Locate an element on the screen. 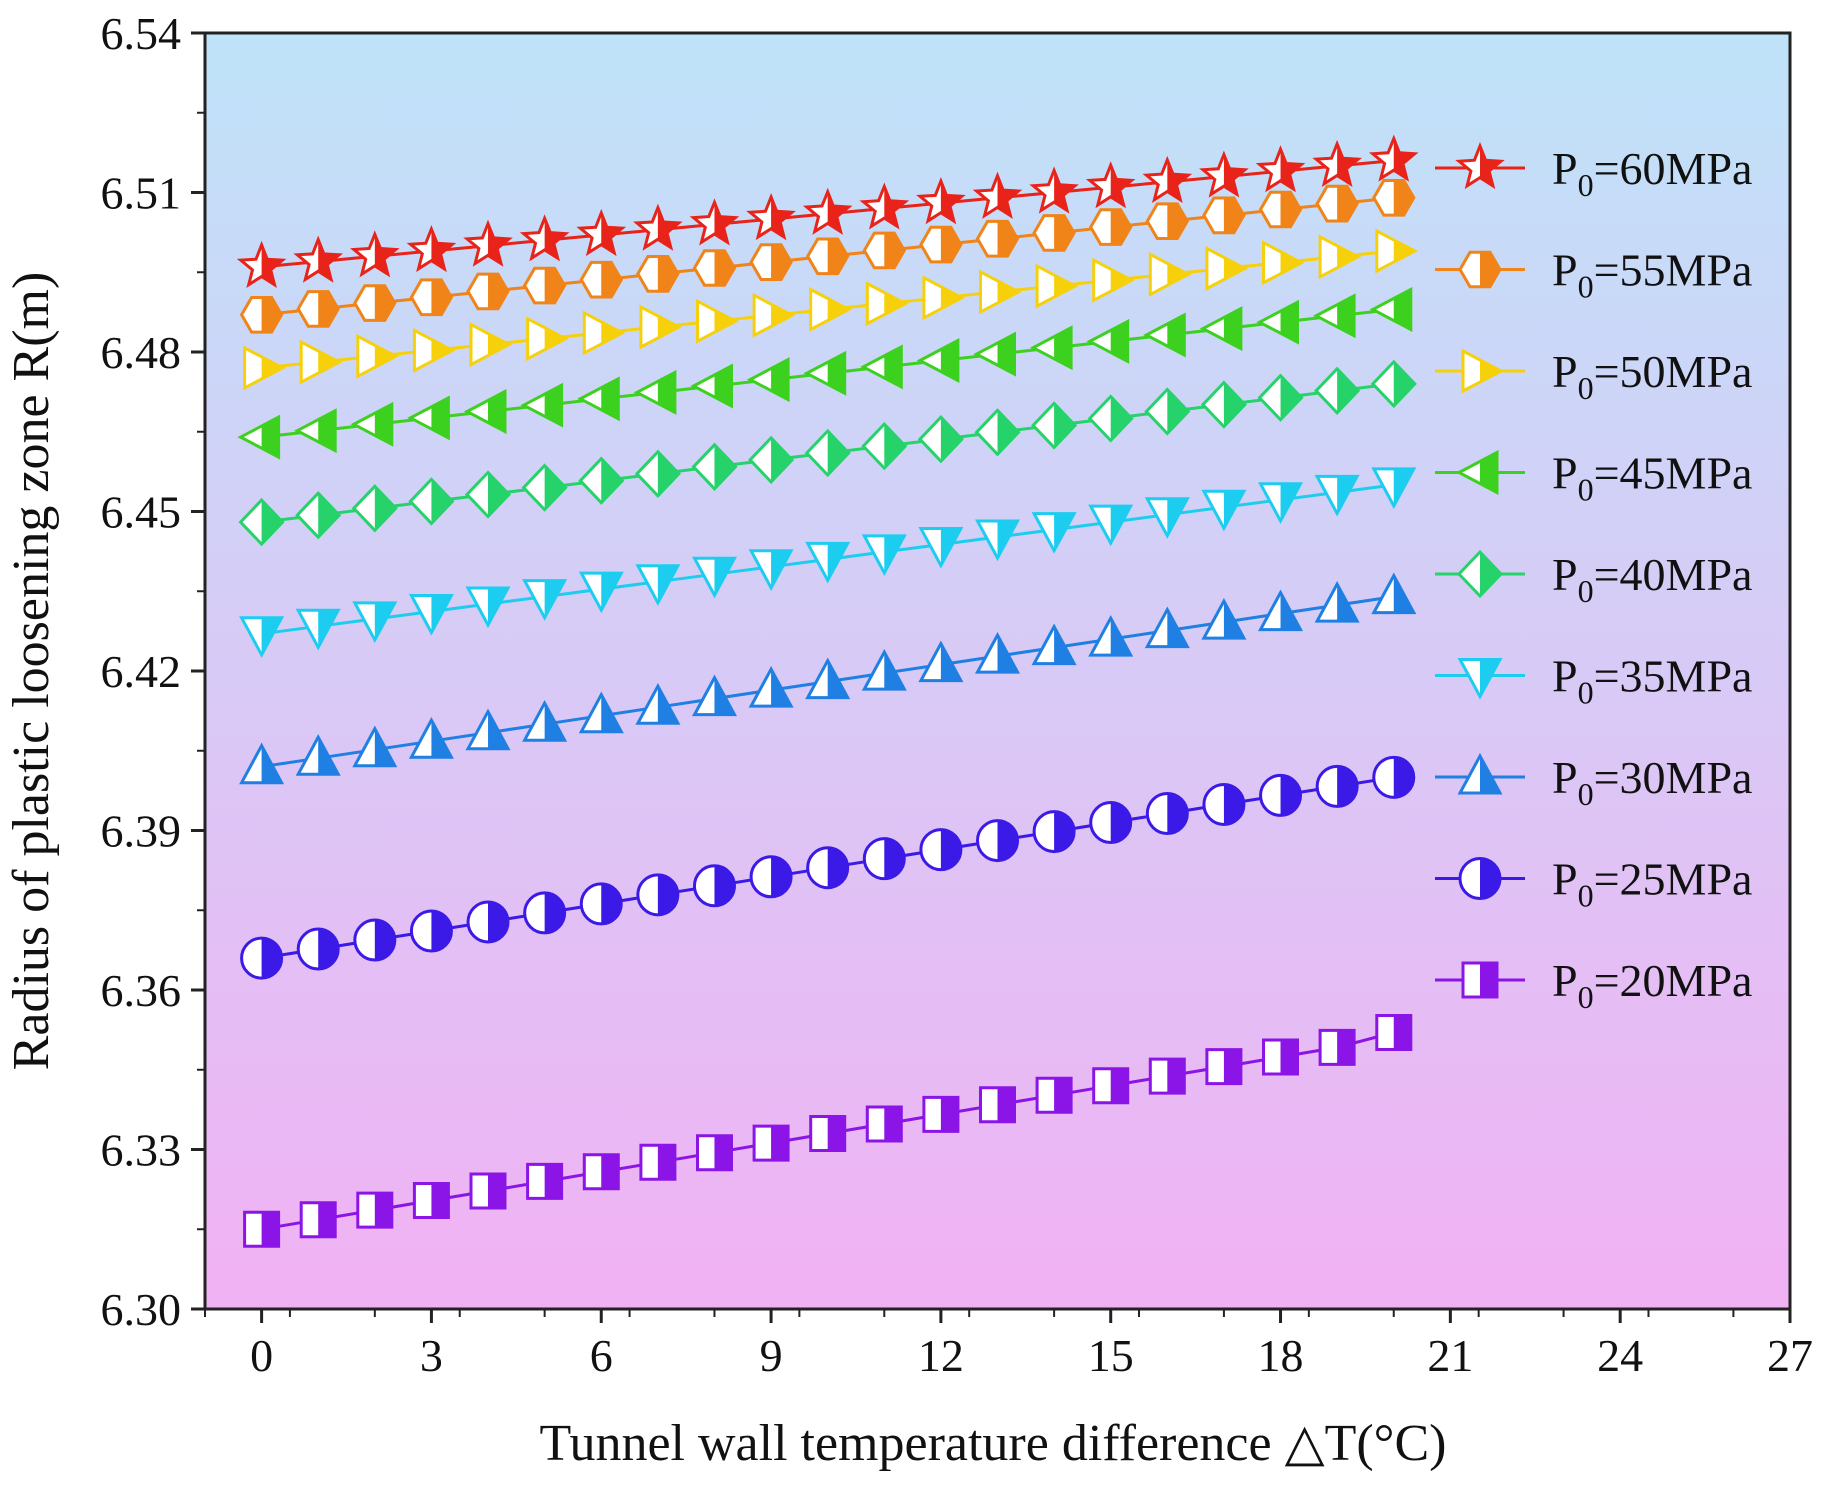 The width and height of the screenshot is (1821, 1485). legend-entry: P0=30MPa is located at coordinates (1593, 782).